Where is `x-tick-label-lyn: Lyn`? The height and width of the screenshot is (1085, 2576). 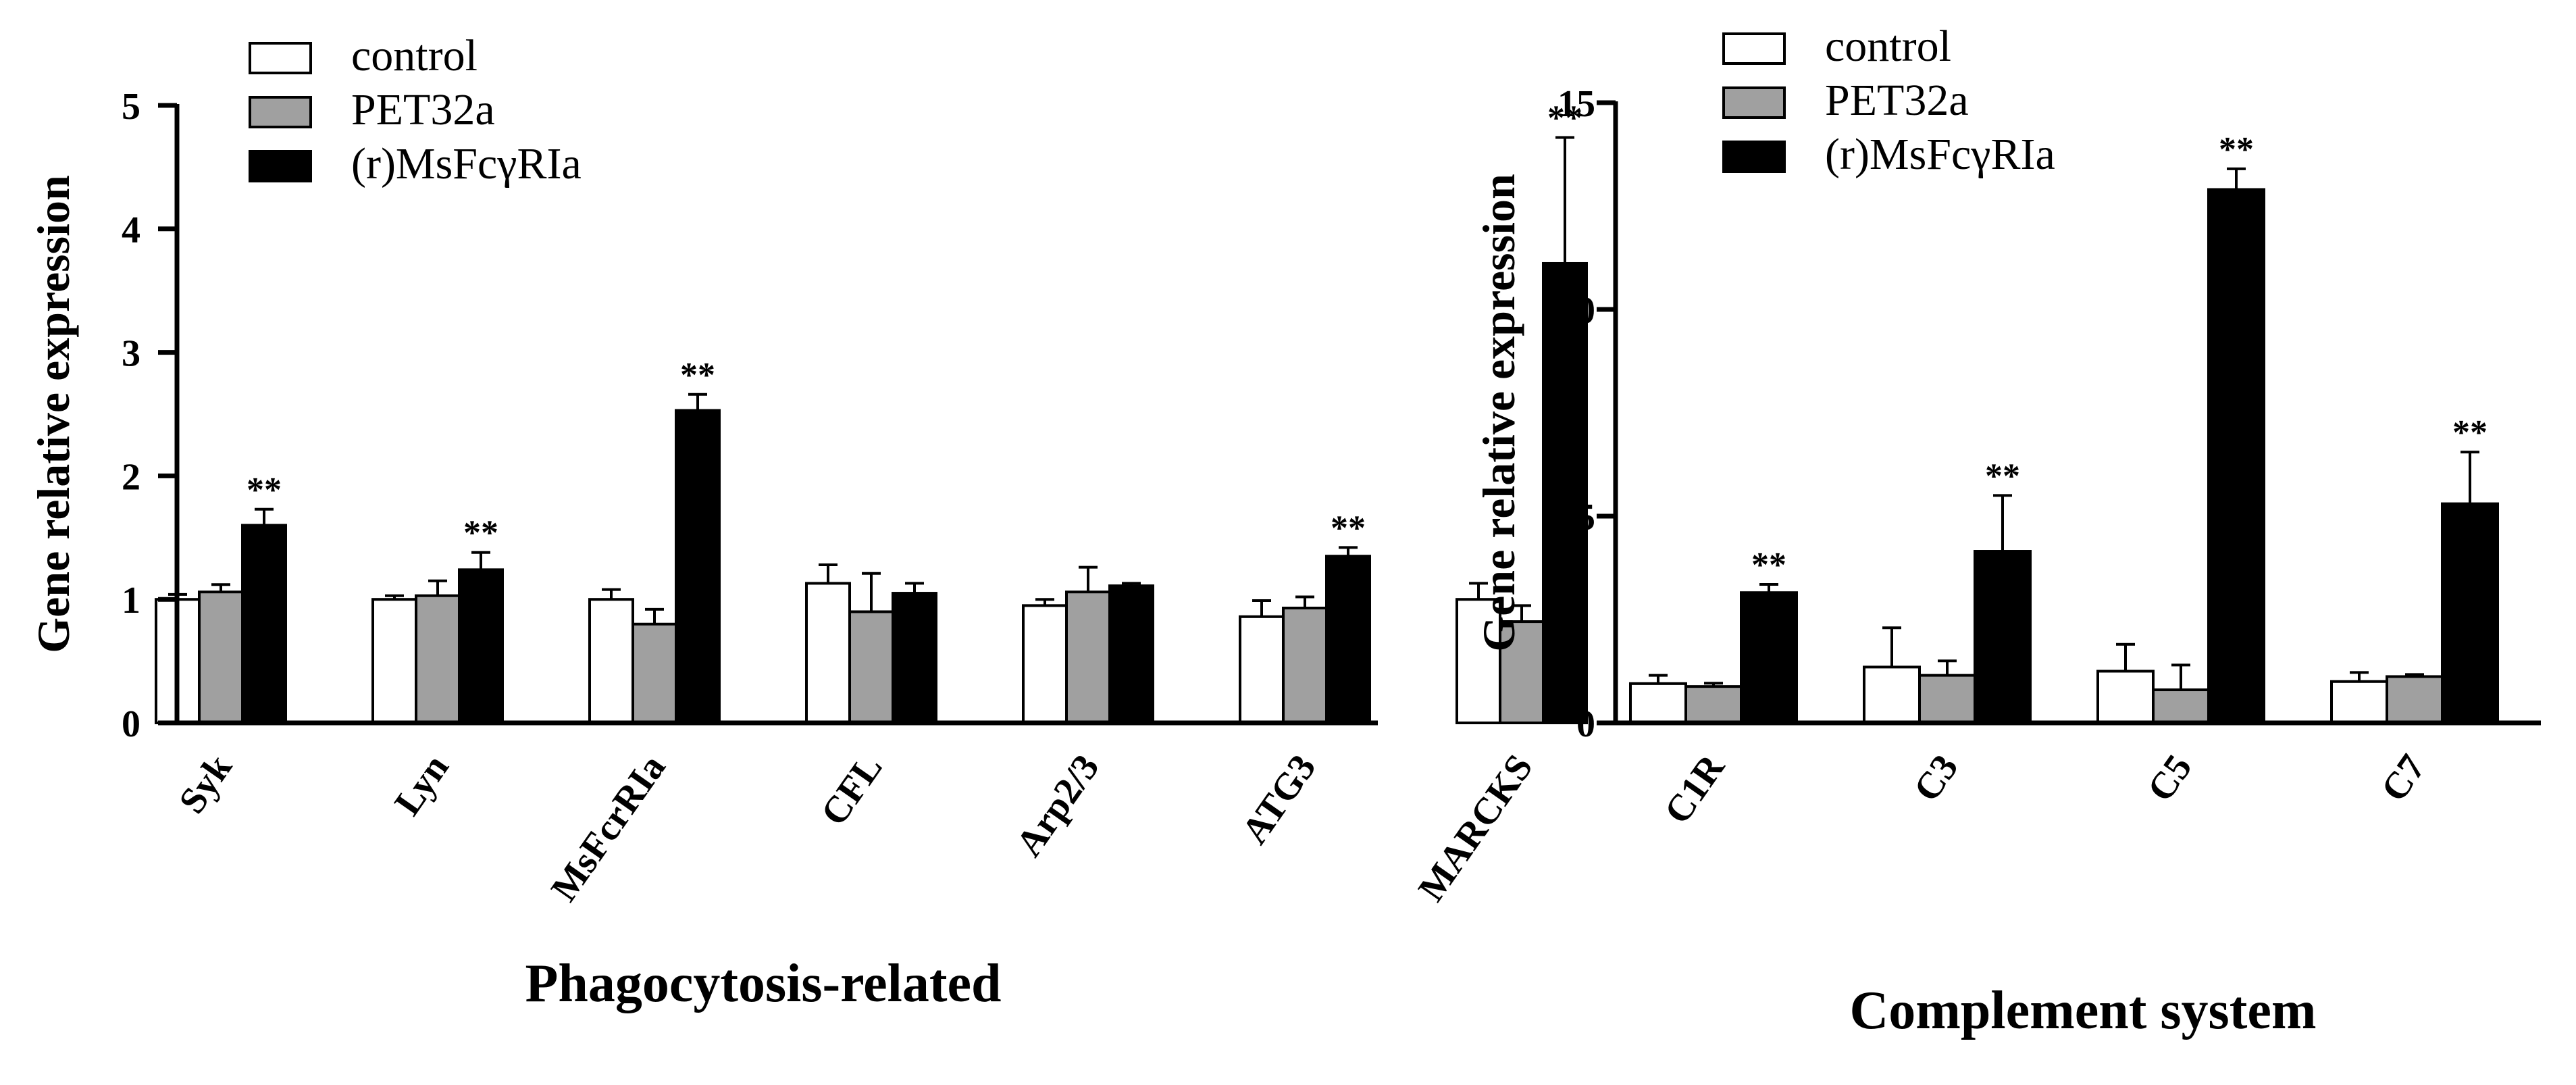
x-tick-label-lyn: Lyn is located at coordinates (422, 785).